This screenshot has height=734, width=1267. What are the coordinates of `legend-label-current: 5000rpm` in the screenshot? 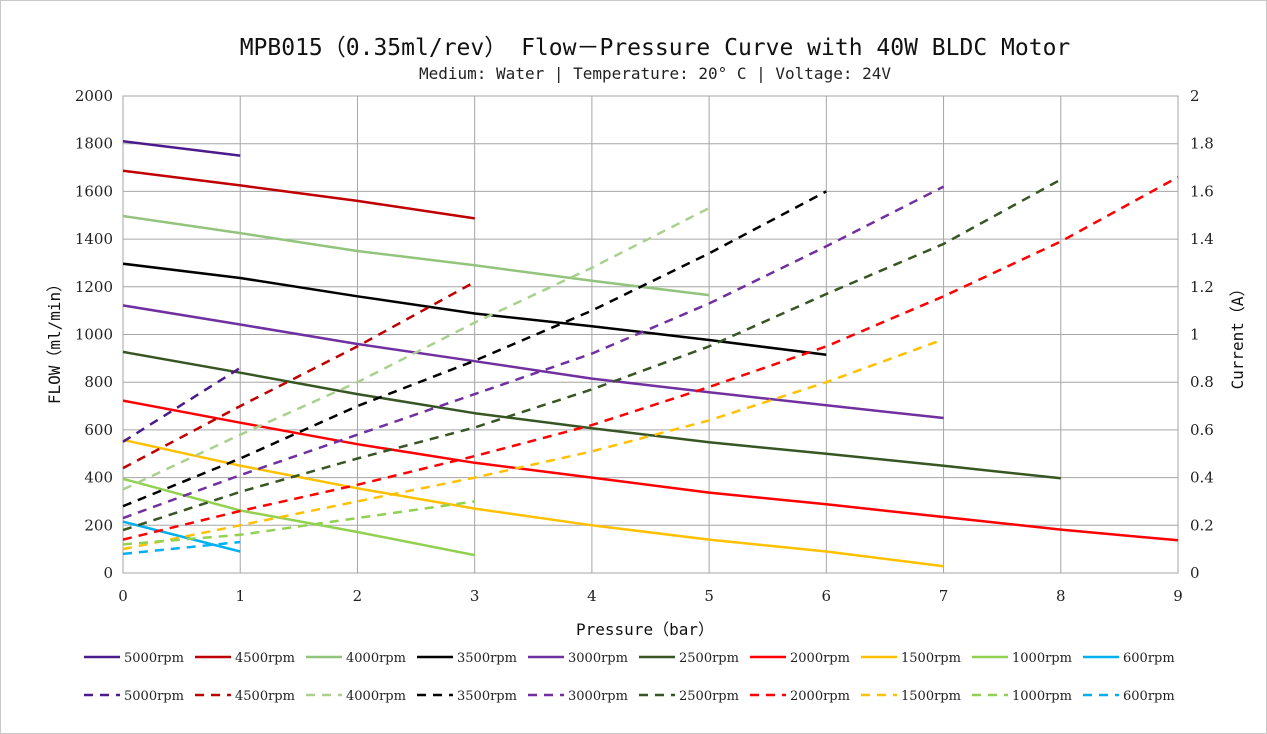 It's located at (154, 696).